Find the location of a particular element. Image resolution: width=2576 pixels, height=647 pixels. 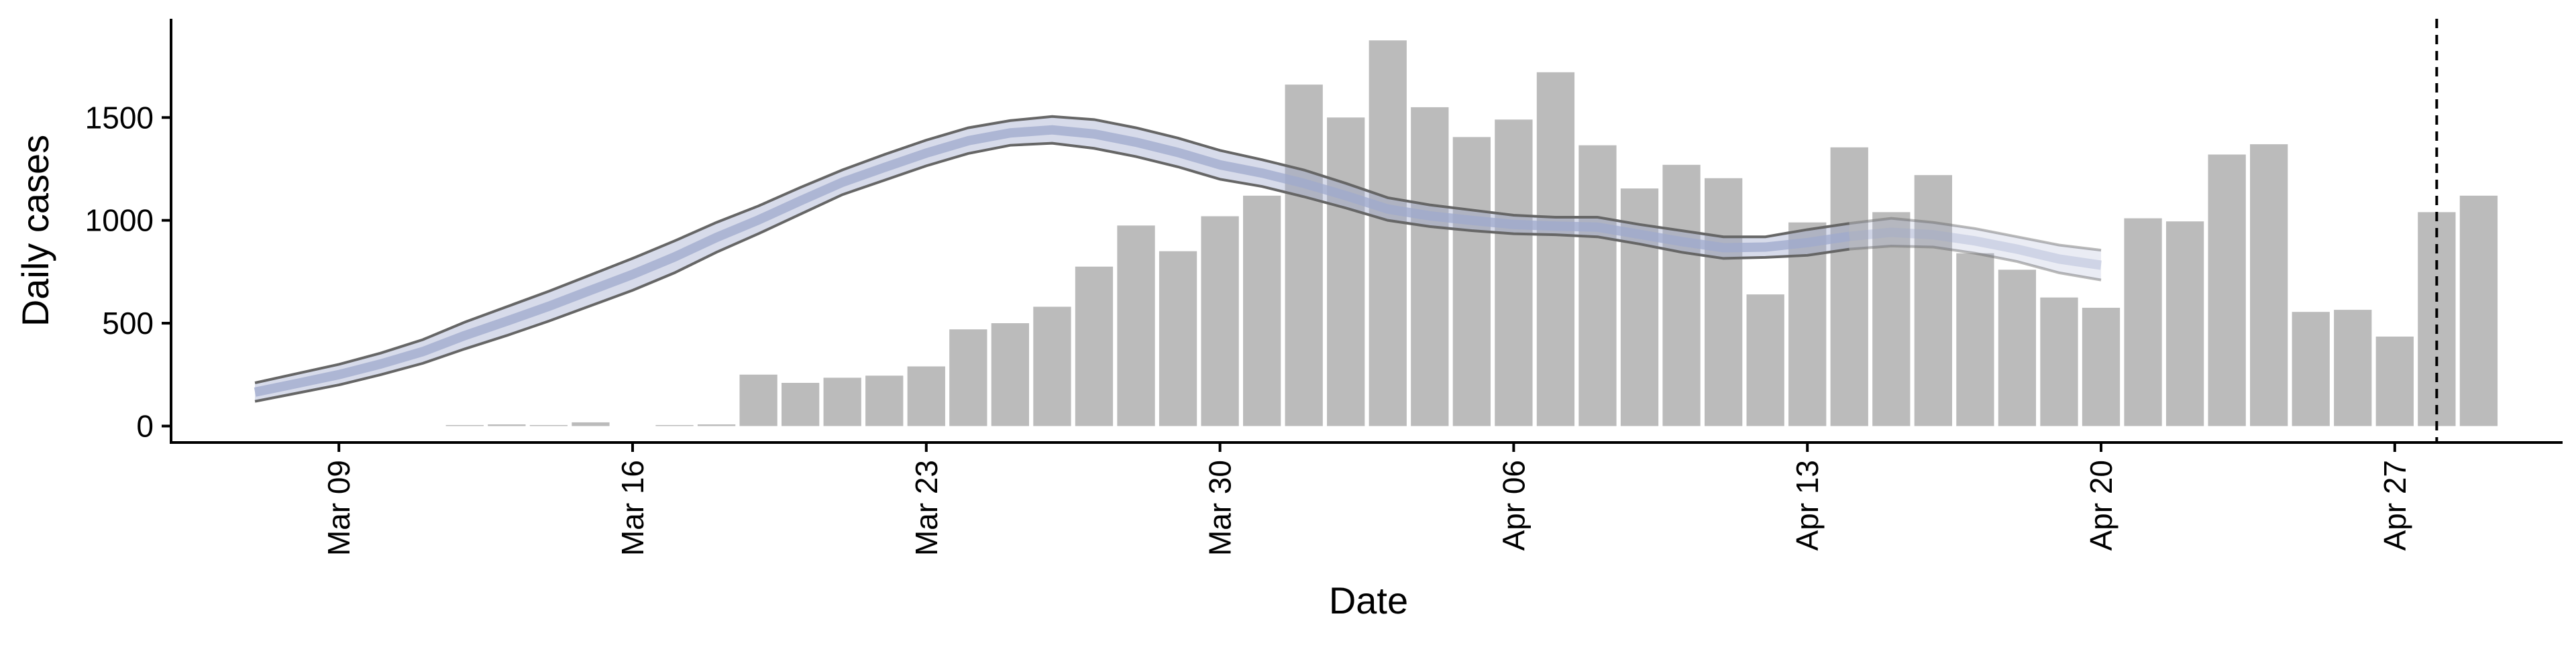

y-tick-label: 1500 is located at coordinates (119, 118).